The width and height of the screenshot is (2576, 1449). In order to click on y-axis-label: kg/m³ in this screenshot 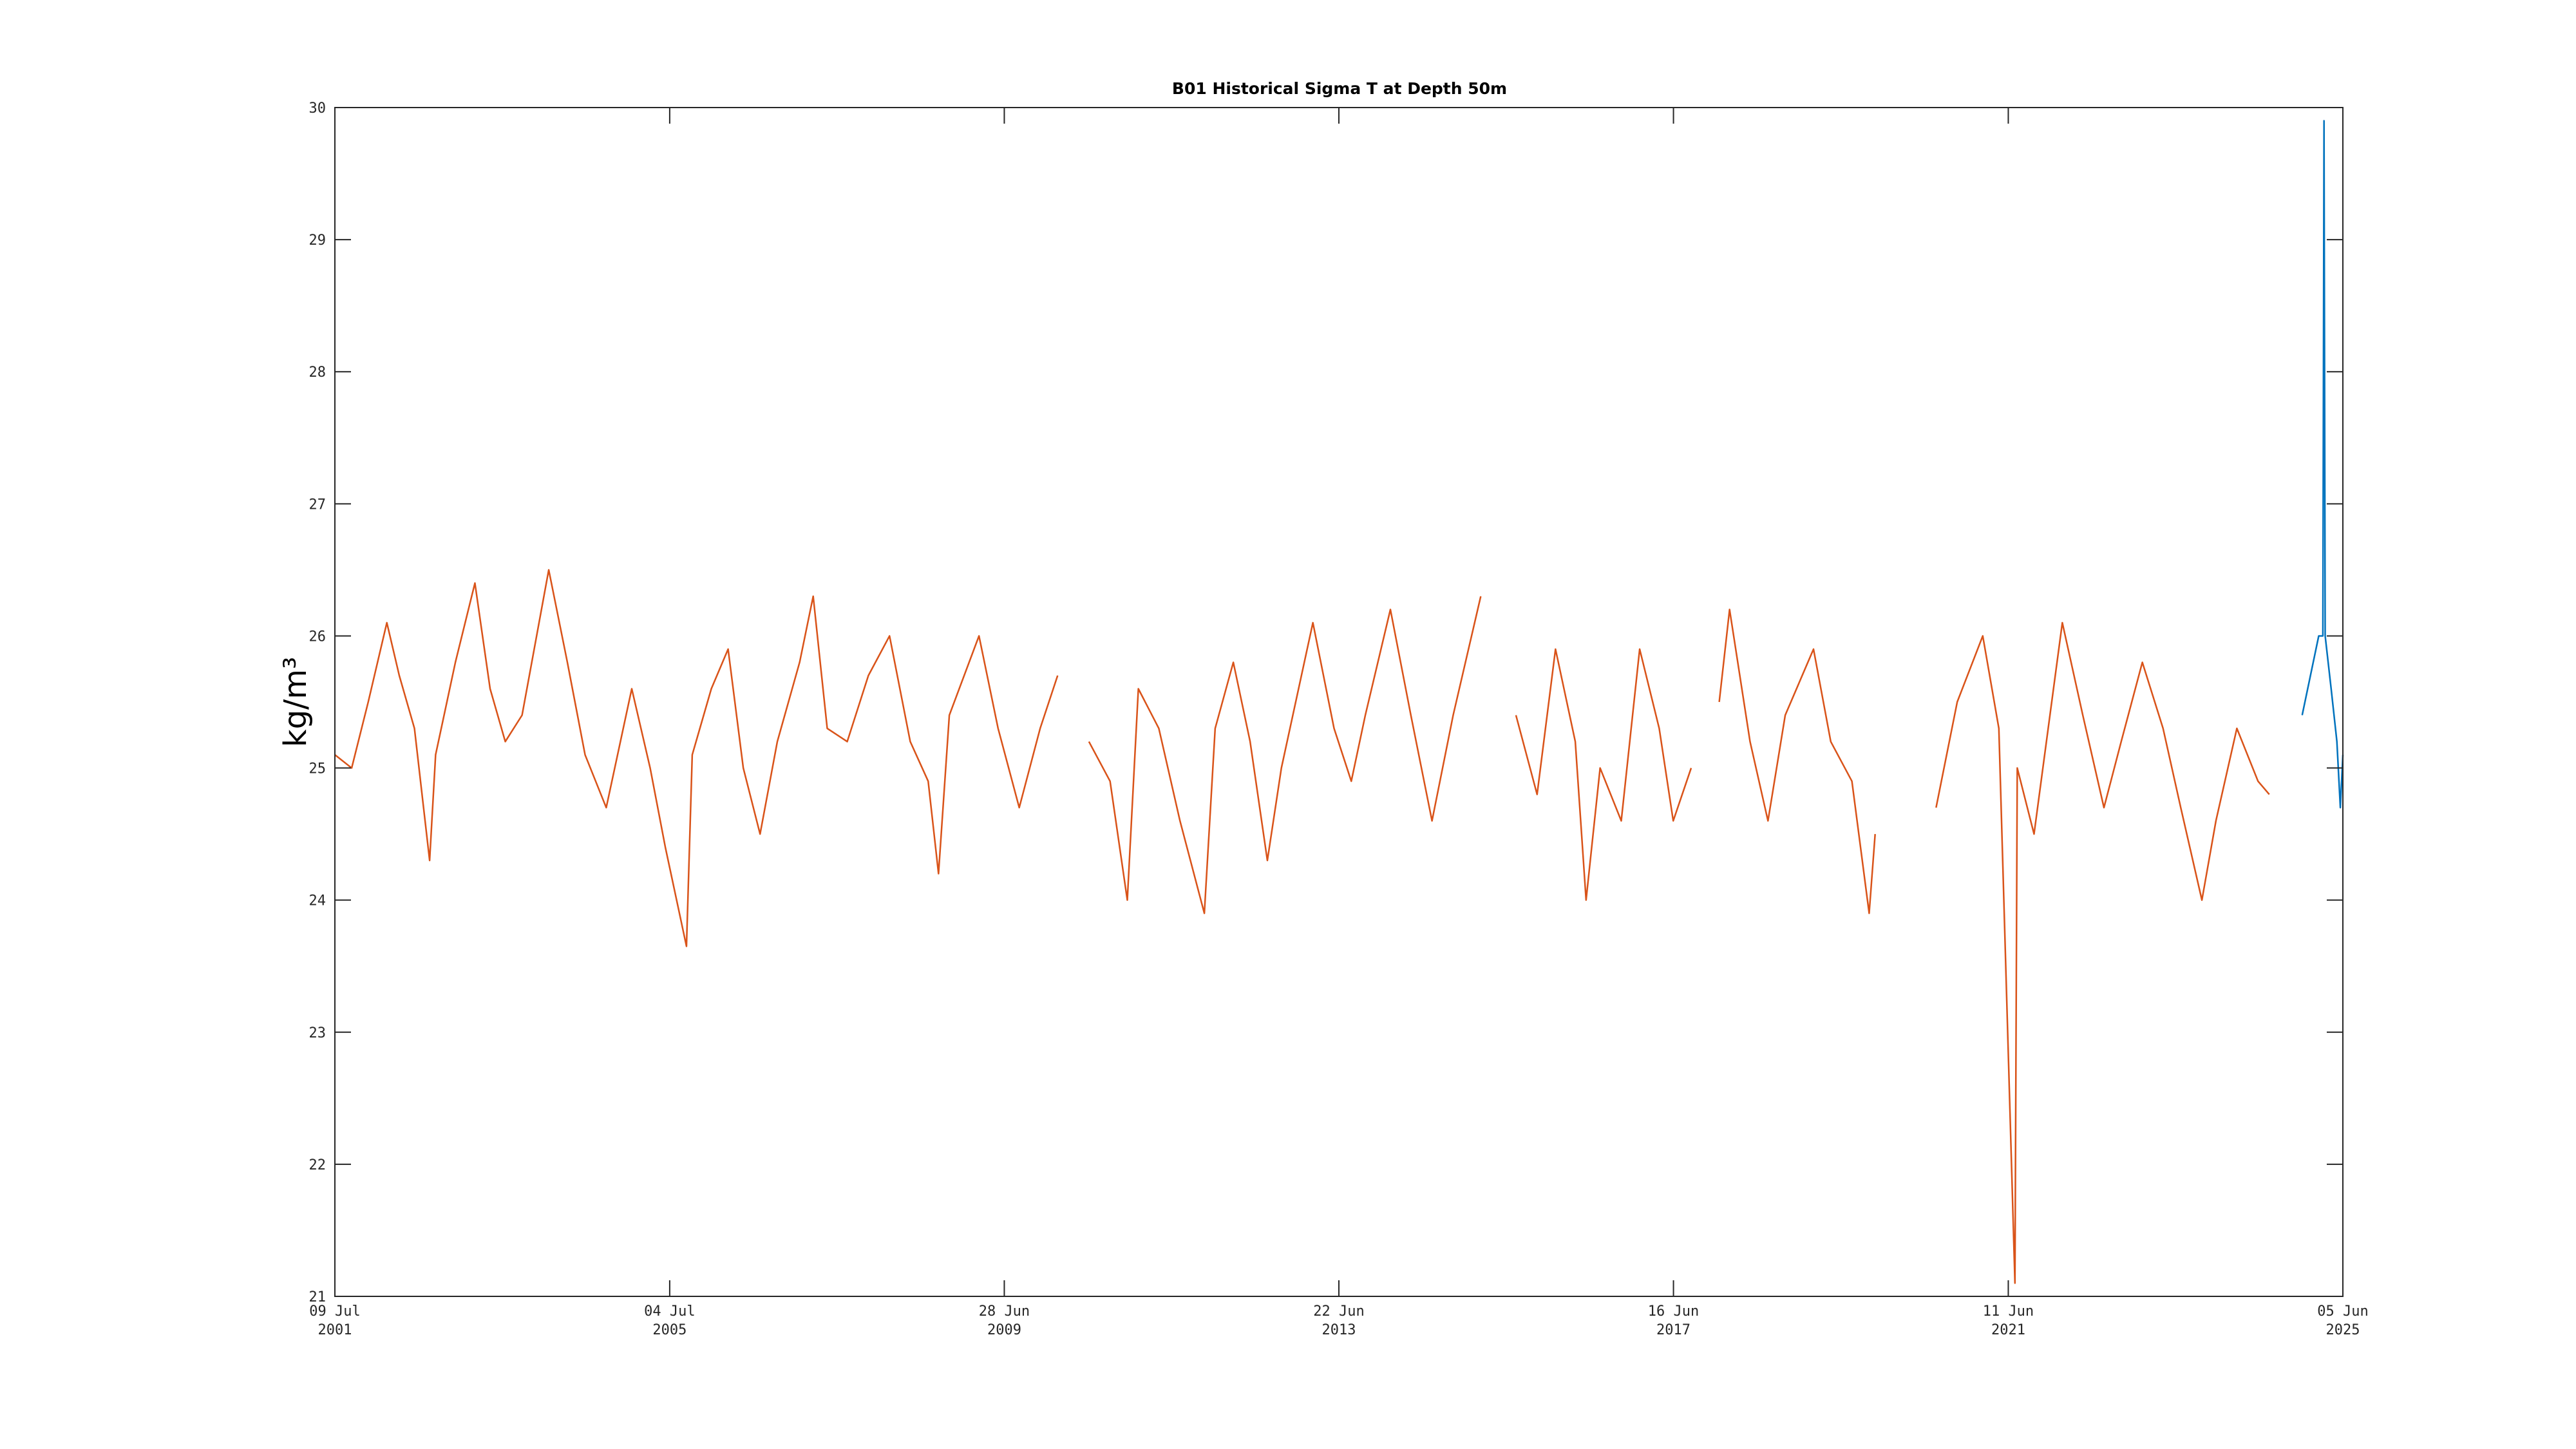, I will do `click(296, 702)`.